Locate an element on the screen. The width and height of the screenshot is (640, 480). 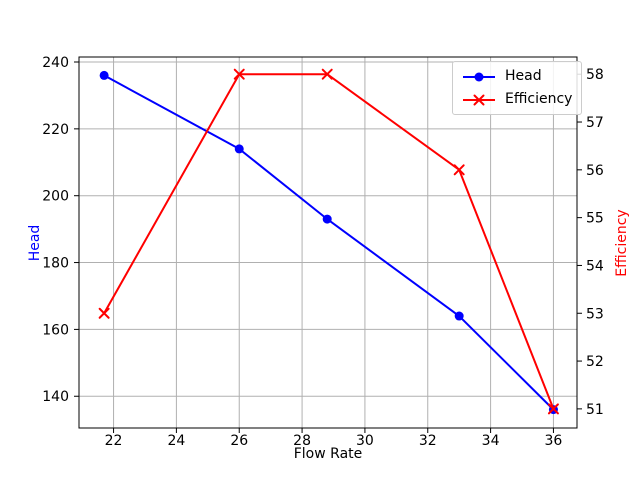
head-line-marker-icon is located at coordinates (479, 76).